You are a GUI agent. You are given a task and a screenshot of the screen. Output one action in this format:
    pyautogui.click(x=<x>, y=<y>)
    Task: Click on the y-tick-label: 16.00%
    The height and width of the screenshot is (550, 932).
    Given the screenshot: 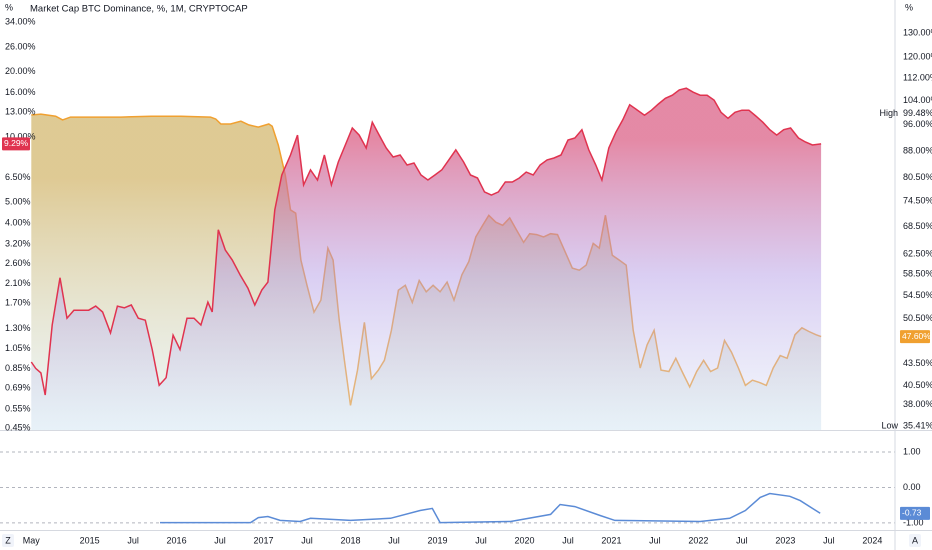 What is the action you would take?
    pyautogui.click(x=20, y=92)
    